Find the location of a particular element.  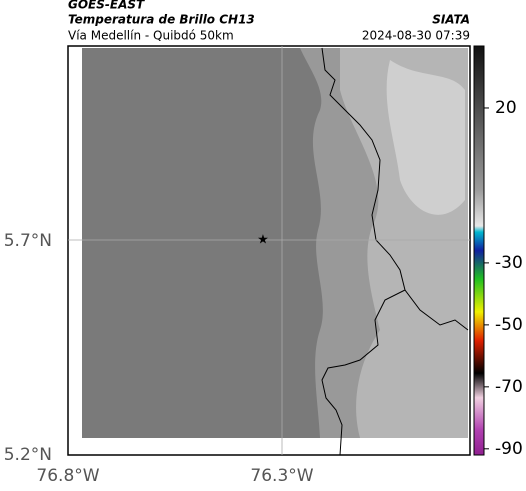

title: GOES-EAST is located at coordinates (106, 6).